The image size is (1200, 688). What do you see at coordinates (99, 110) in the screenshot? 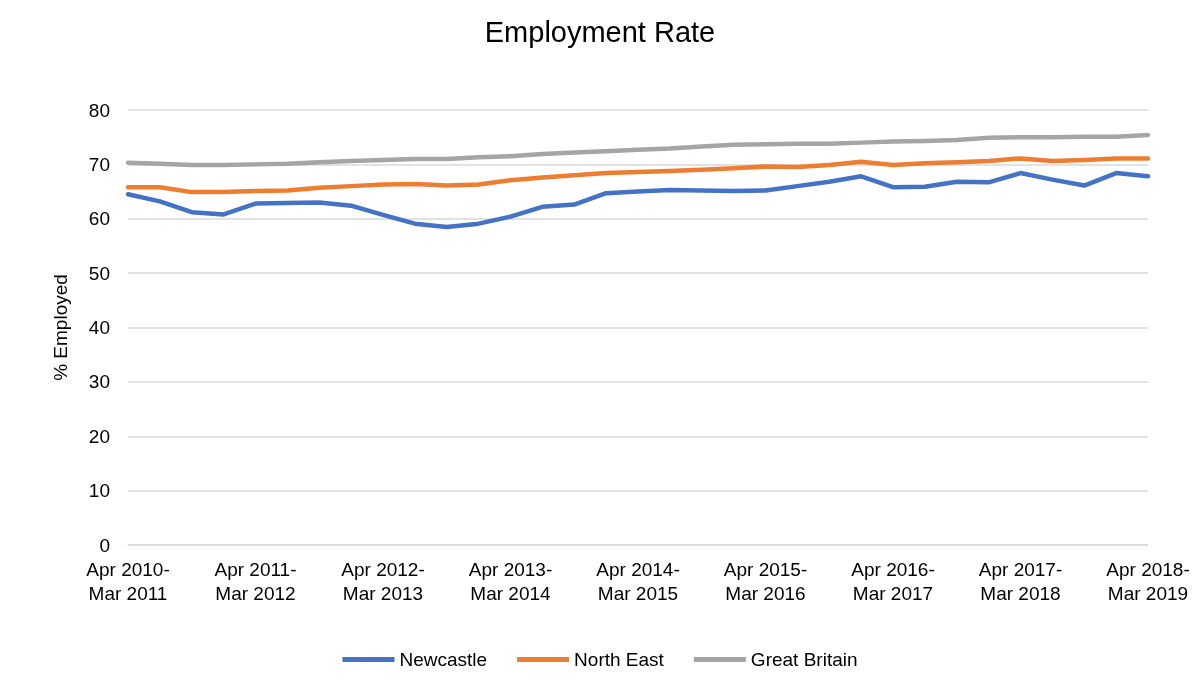
I see `y-tick-label: 80` at bounding box center [99, 110].